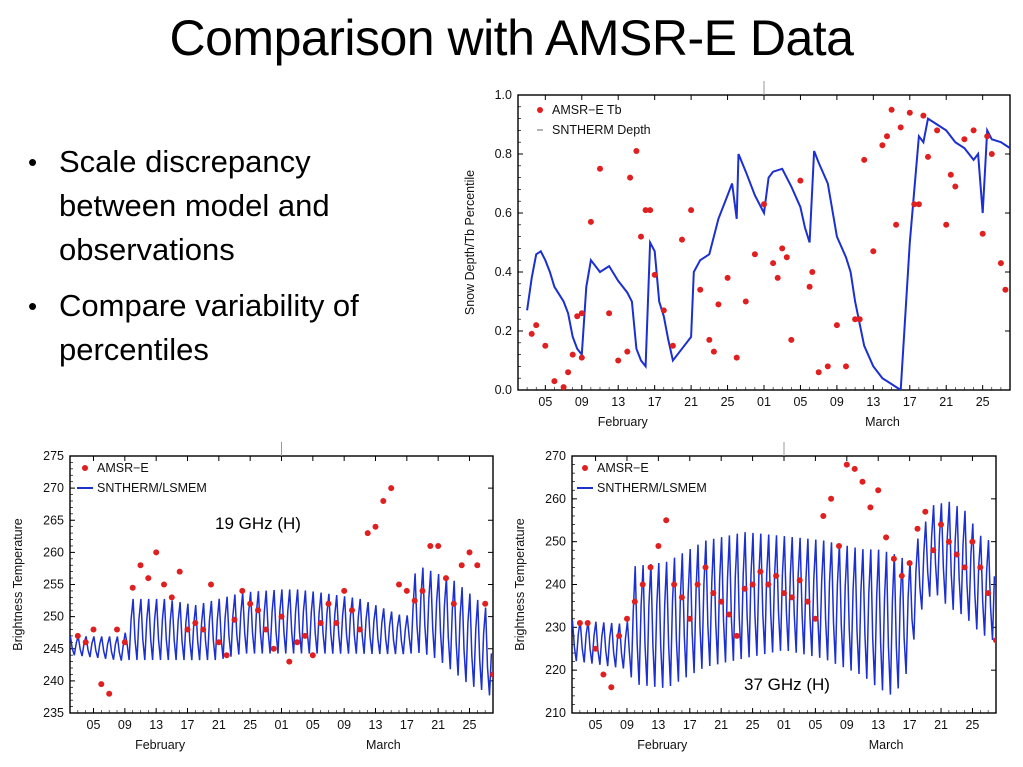  I want to click on y-axis-label: Brightness Temperature, so click(520, 584).